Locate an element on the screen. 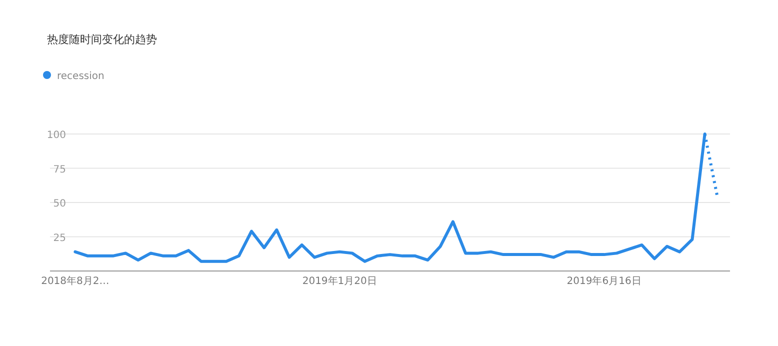 The image size is (778, 346). y-tick-label: 100 is located at coordinates (56, 135).